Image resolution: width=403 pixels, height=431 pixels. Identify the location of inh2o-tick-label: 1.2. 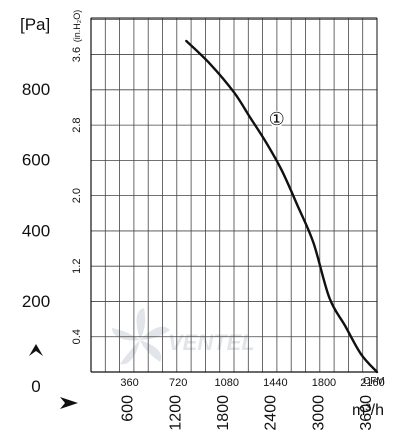
(77, 266).